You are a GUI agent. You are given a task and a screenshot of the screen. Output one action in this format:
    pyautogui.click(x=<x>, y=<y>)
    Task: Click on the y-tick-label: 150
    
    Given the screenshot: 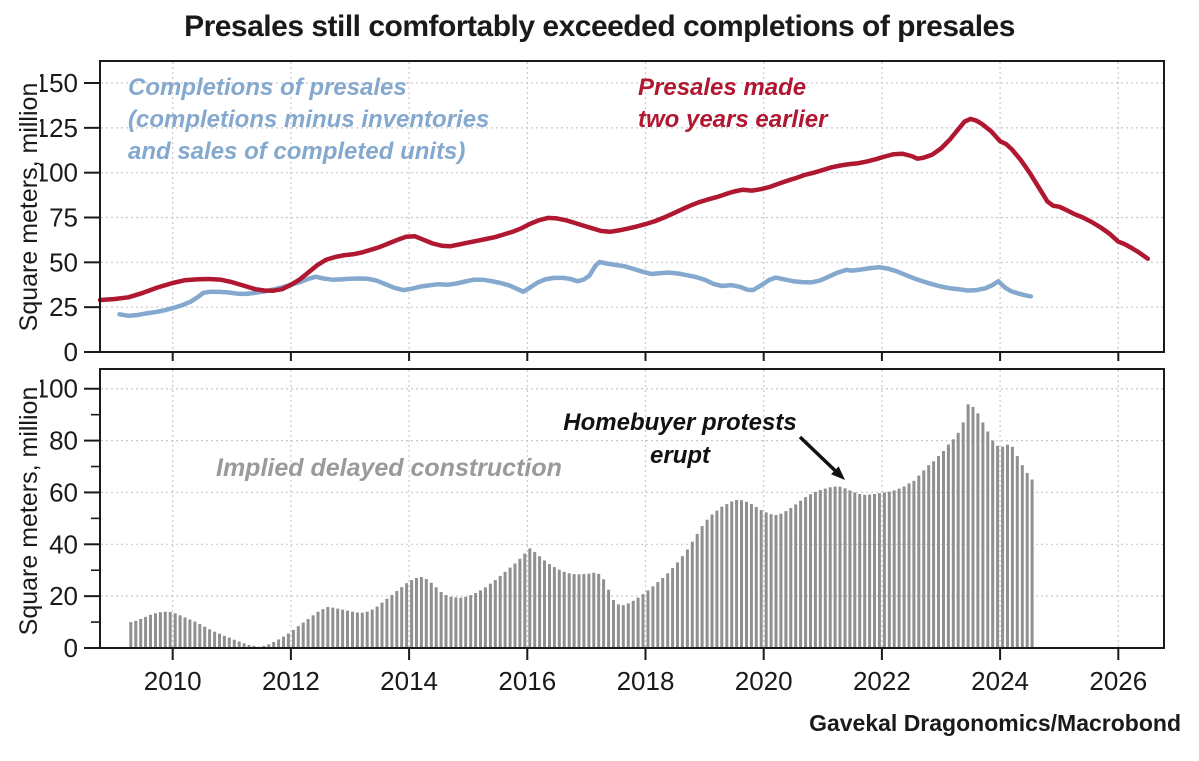 What is the action you would take?
    pyautogui.click(x=59, y=83)
    